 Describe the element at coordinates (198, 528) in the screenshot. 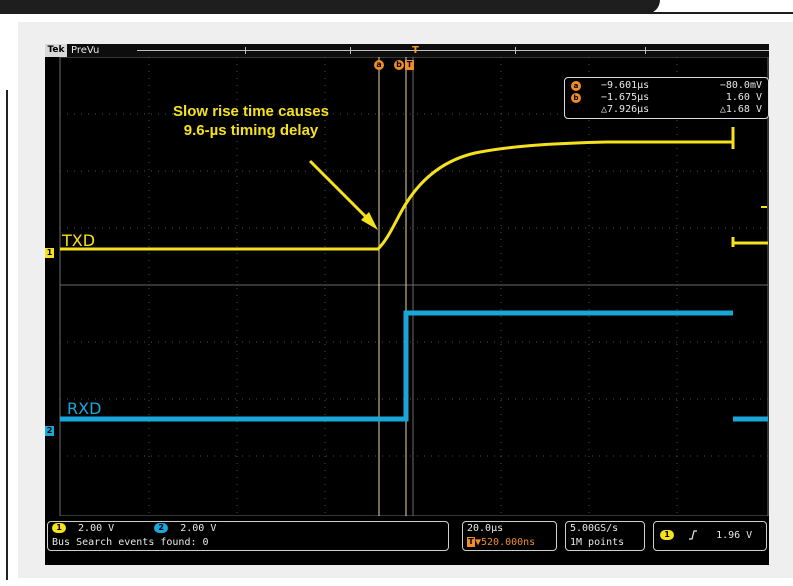

I see `ch2-scale: 2.00 V` at that location.